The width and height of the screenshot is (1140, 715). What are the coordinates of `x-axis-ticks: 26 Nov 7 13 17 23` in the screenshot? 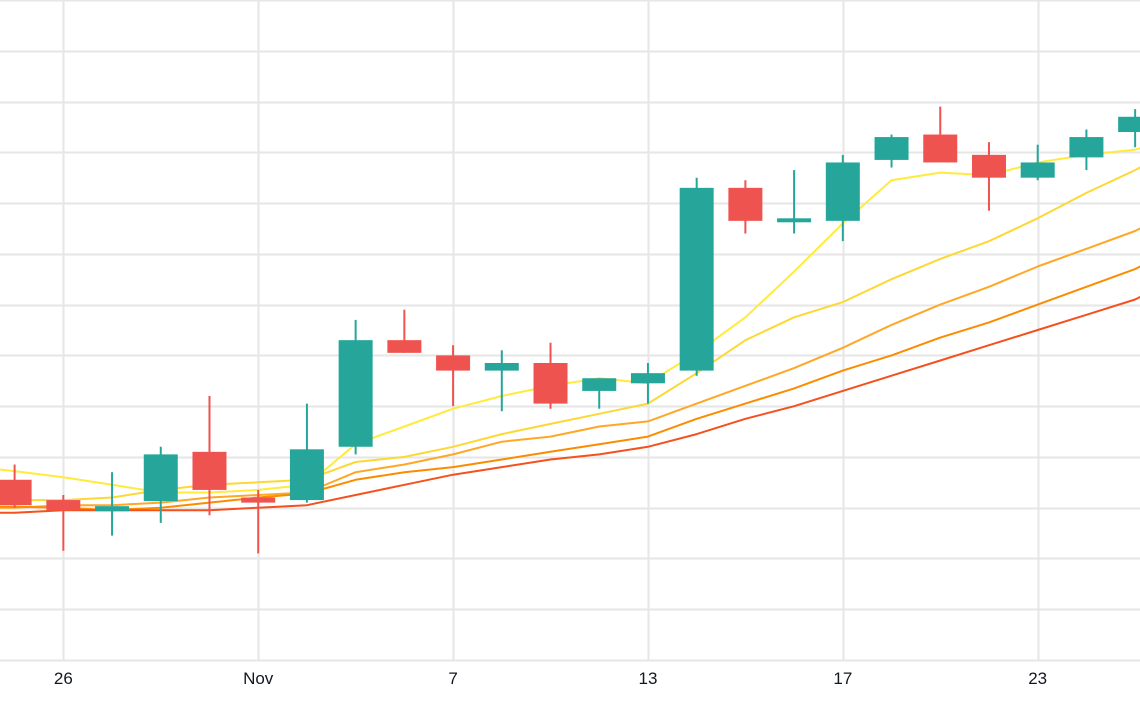 It's located at (550, 678).